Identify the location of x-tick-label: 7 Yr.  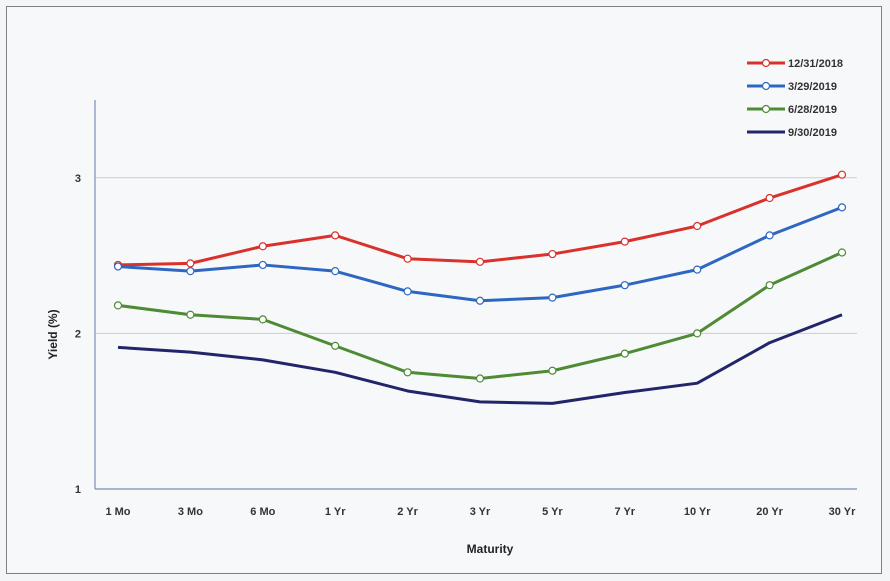
(625, 512).